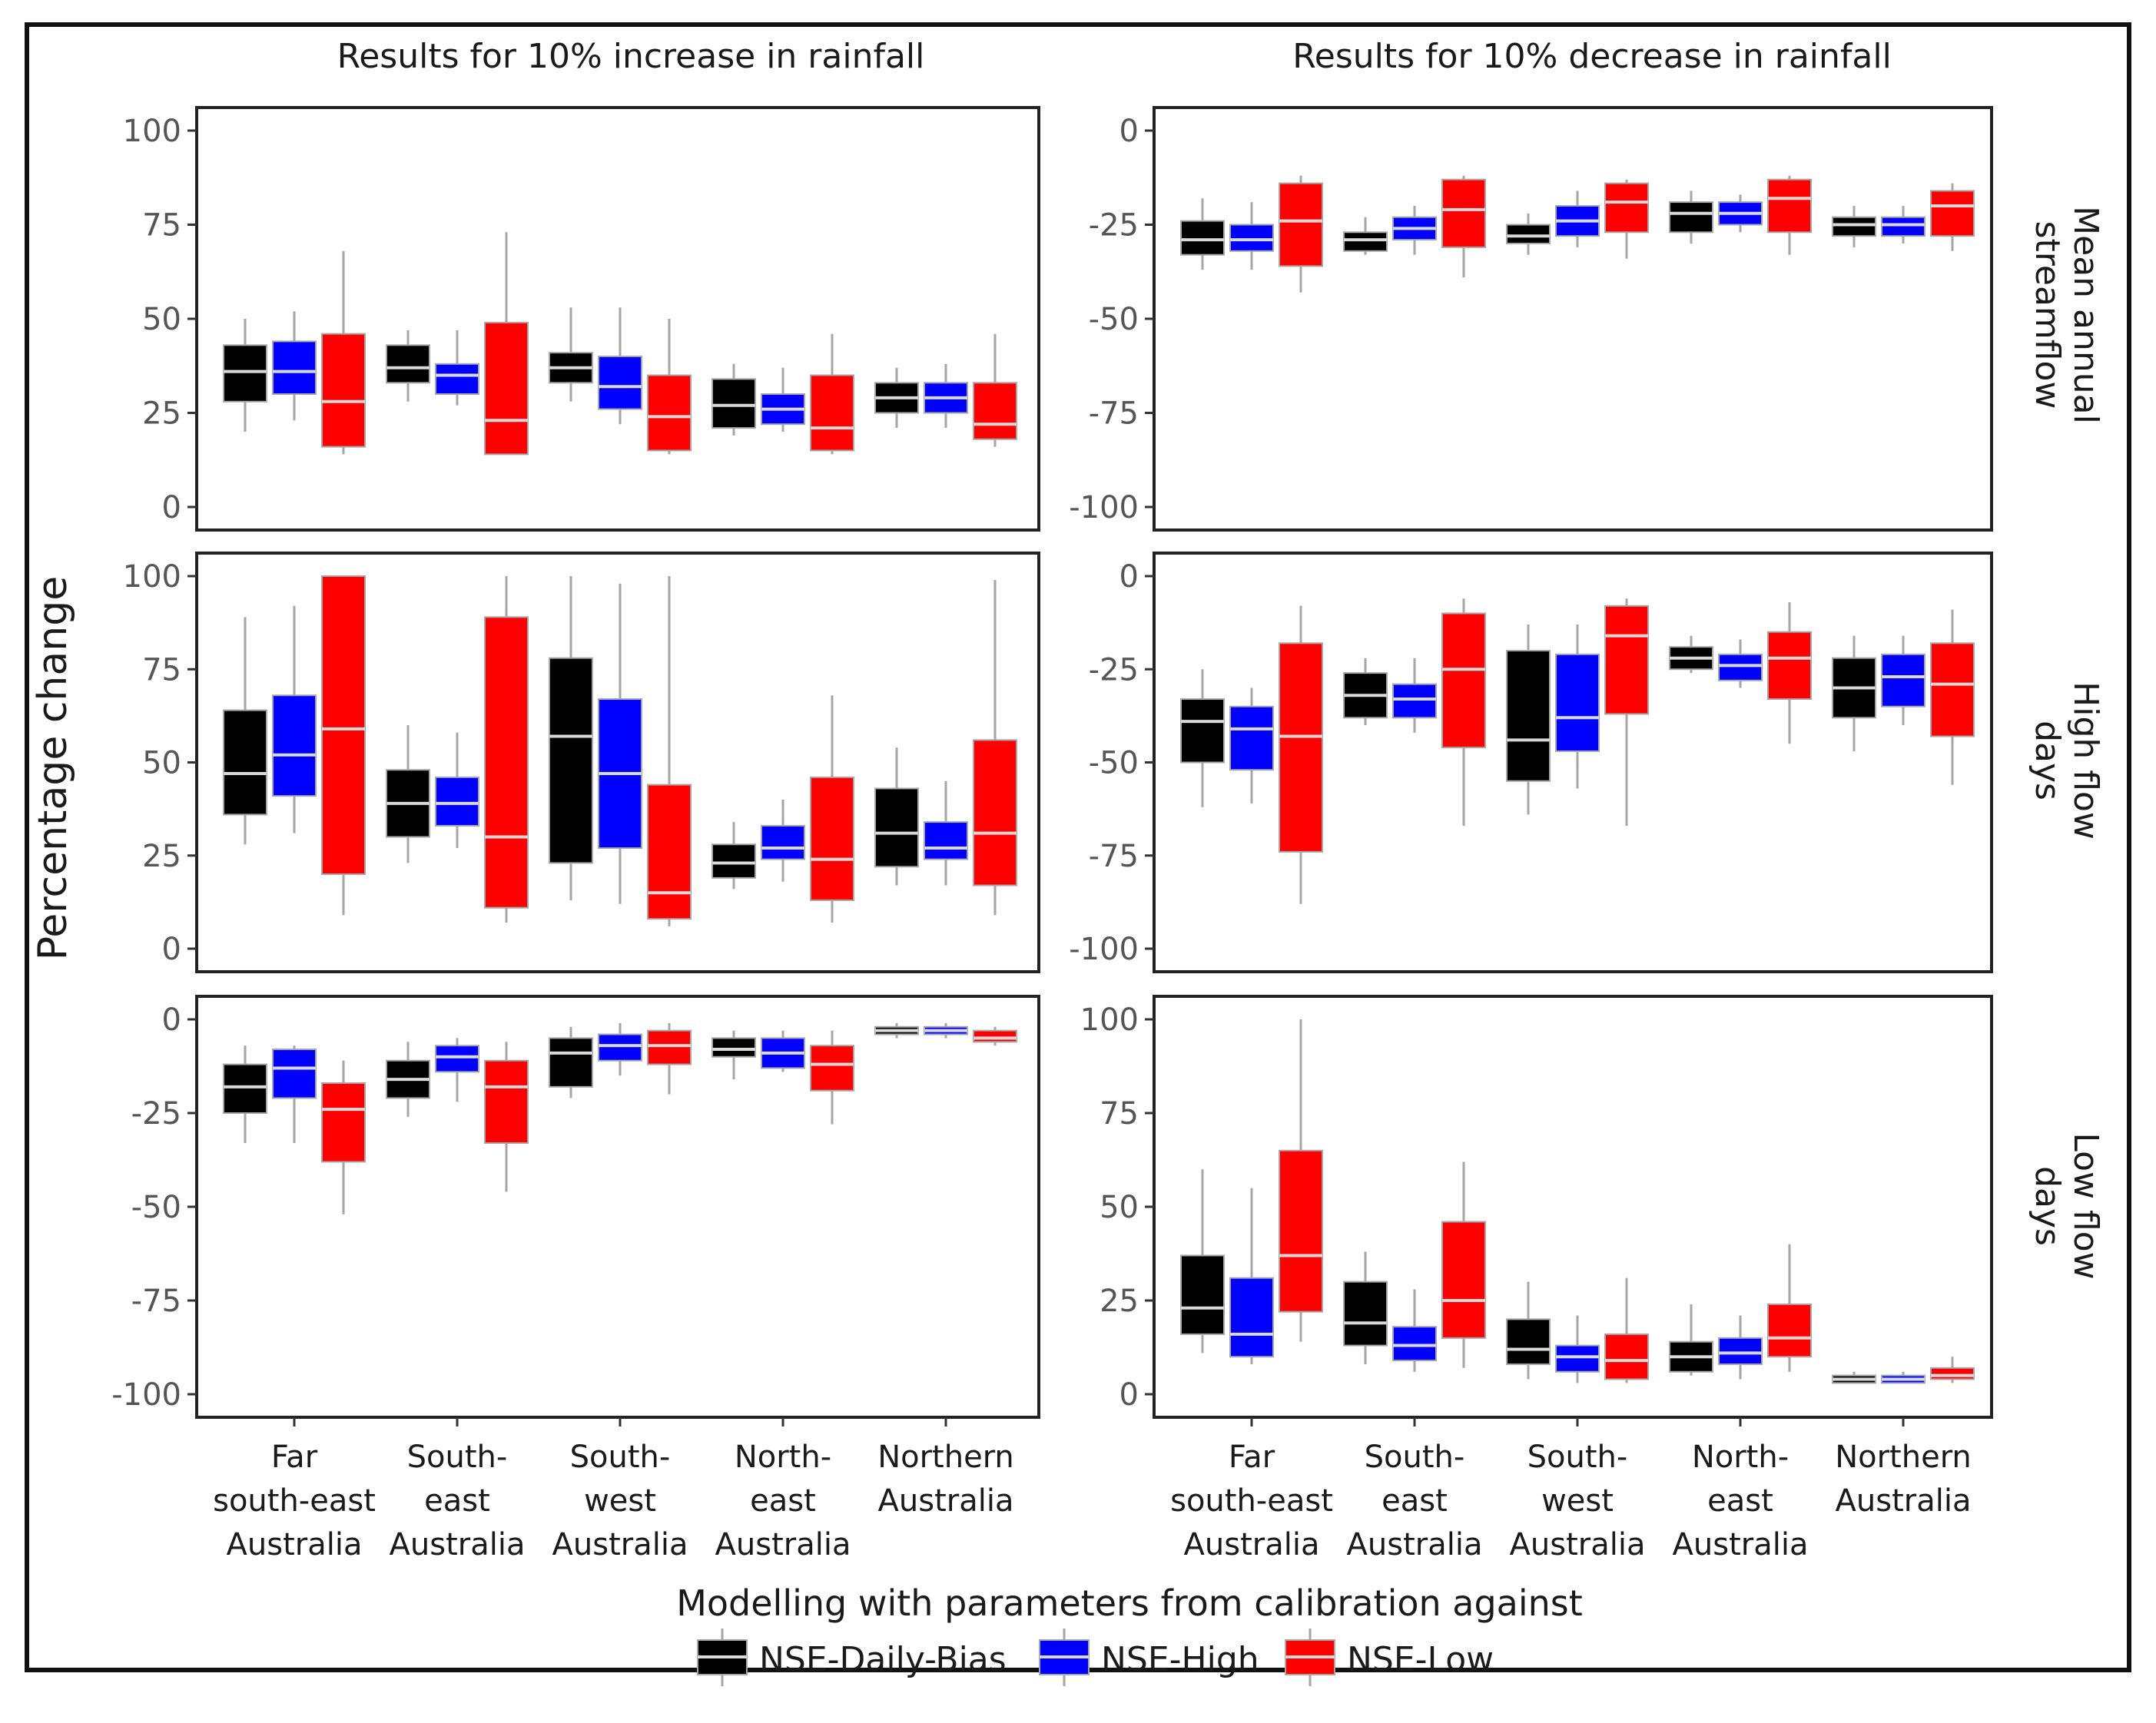  Describe the element at coordinates (2085, 315) in the screenshot. I see `row-label-1-line-1: Mean annual` at that location.